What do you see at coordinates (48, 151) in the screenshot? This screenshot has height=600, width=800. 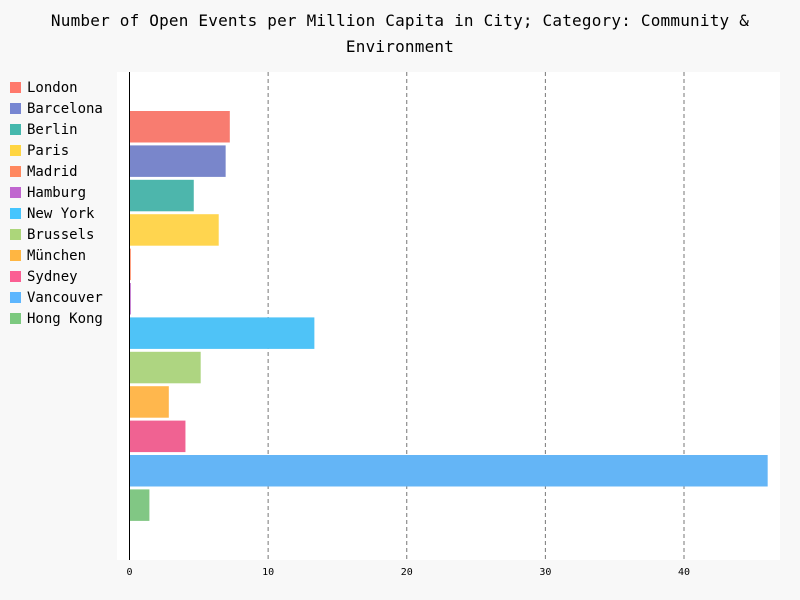 I see `legend-label: Paris` at bounding box center [48, 151].